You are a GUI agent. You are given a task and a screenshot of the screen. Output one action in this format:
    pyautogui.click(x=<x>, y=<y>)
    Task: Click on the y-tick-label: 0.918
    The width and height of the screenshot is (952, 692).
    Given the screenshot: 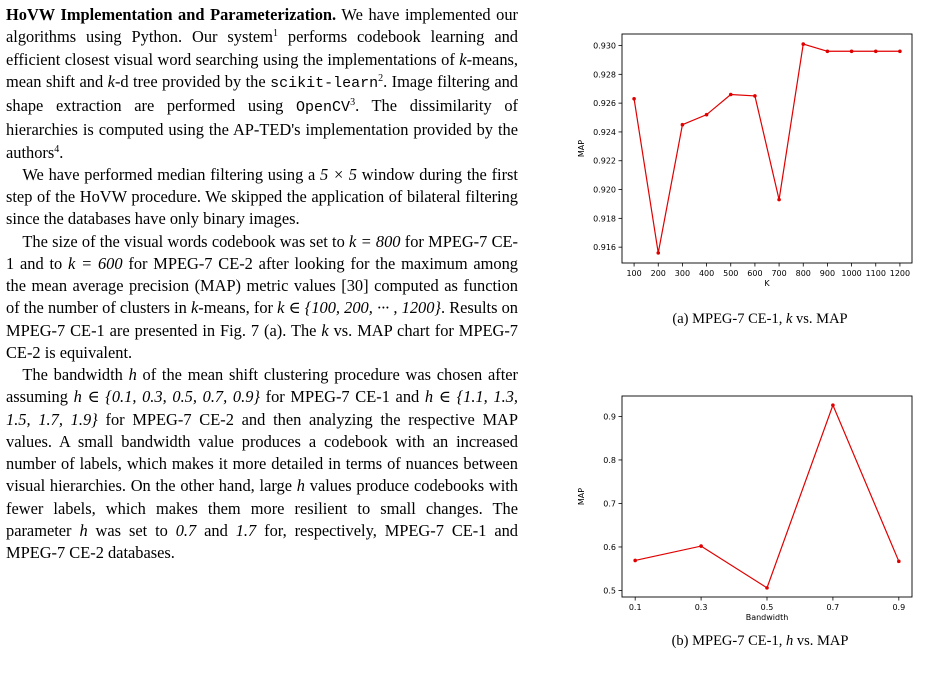 What is the action you would take?
    pyautogui.click(x=604, y=218)
    